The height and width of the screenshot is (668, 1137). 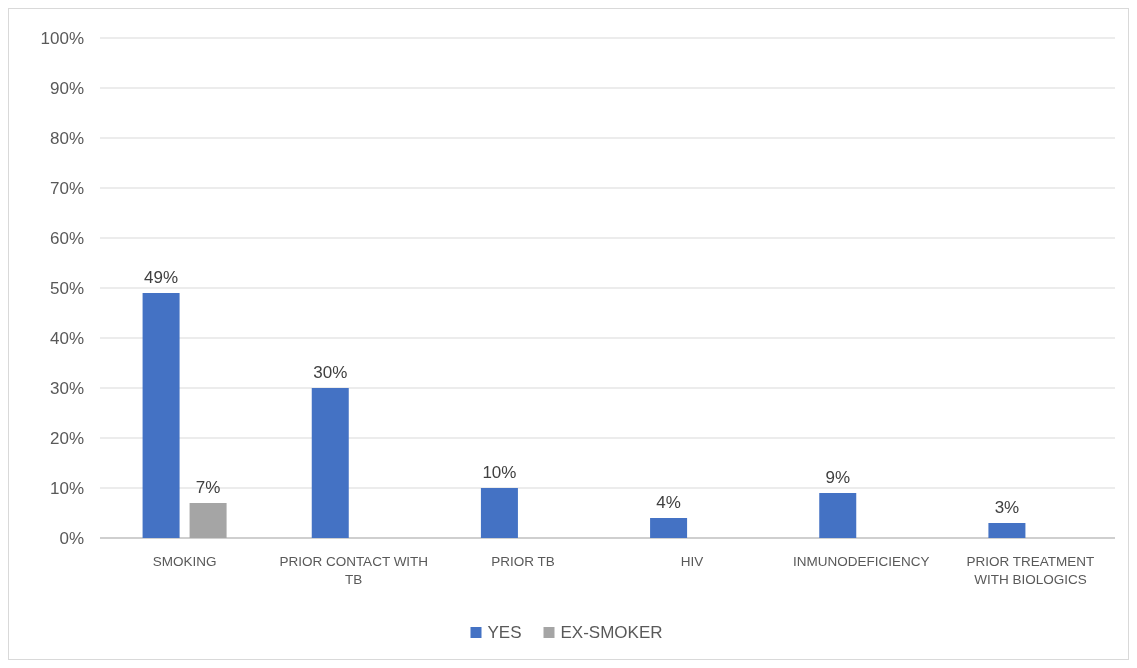 What do you see at coordinates (504, 632) in the screenshot?
I see `legend-label: YES` at bounding box center [504, 632].